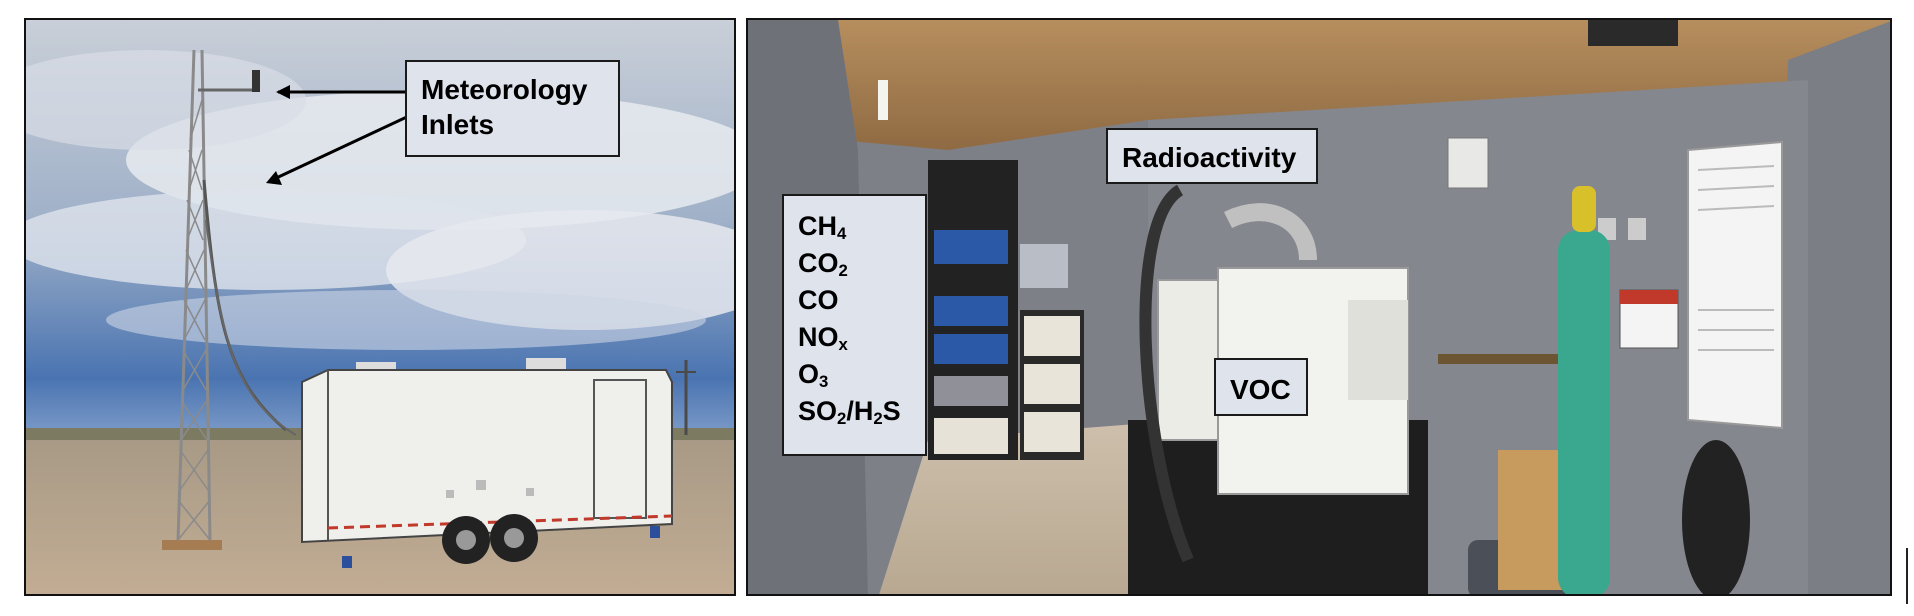  I want to click on text-cursor-mark, so click(1907, 576).